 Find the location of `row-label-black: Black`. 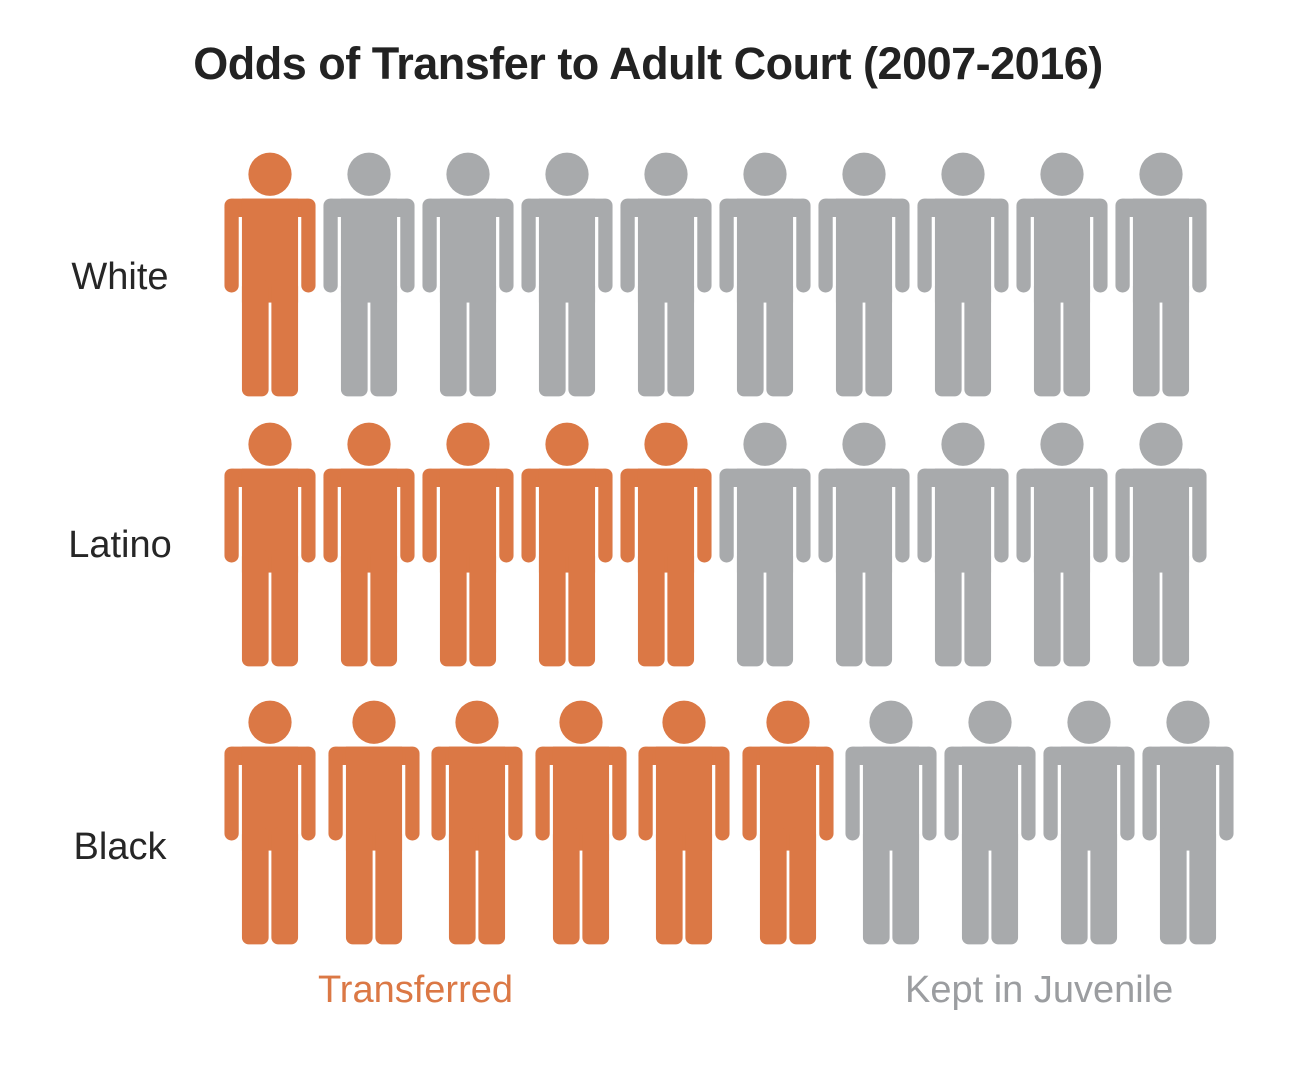

row-label-black: Black is located at coordinates (120, 847).